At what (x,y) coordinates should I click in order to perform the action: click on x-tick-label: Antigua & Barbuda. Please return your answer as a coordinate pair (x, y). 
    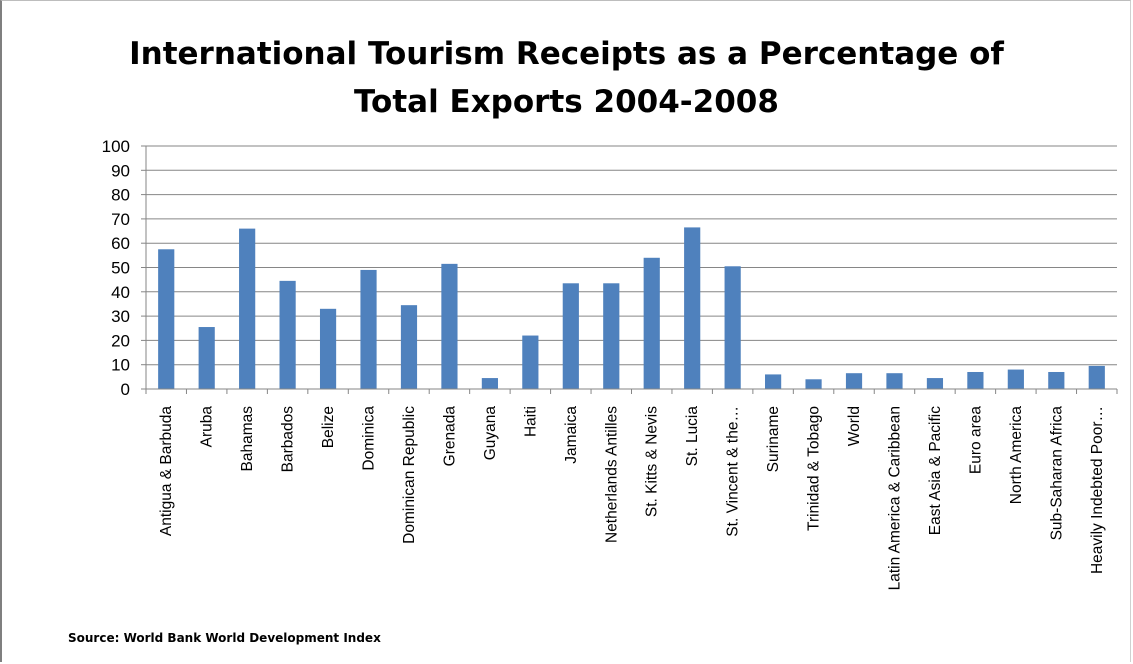
    Looking at the image, I should click on (166, 471).